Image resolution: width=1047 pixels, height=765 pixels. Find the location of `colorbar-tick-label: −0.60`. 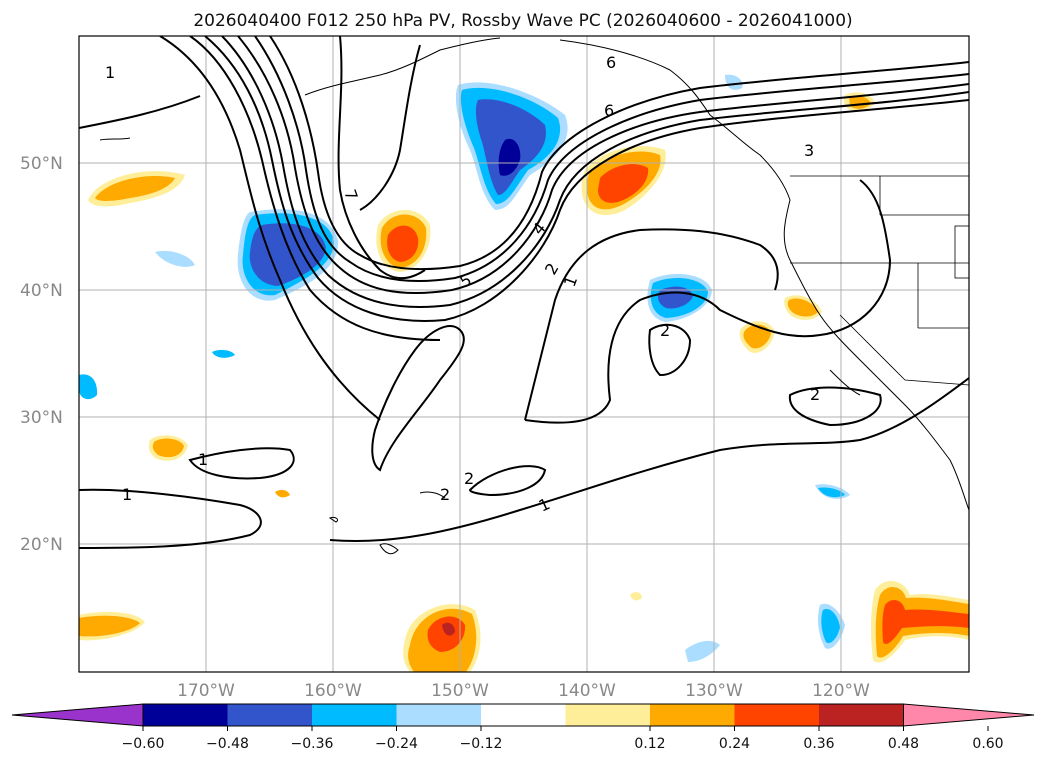

colorbar-tick-label: −0.60 is located at coordinates (143, 744).